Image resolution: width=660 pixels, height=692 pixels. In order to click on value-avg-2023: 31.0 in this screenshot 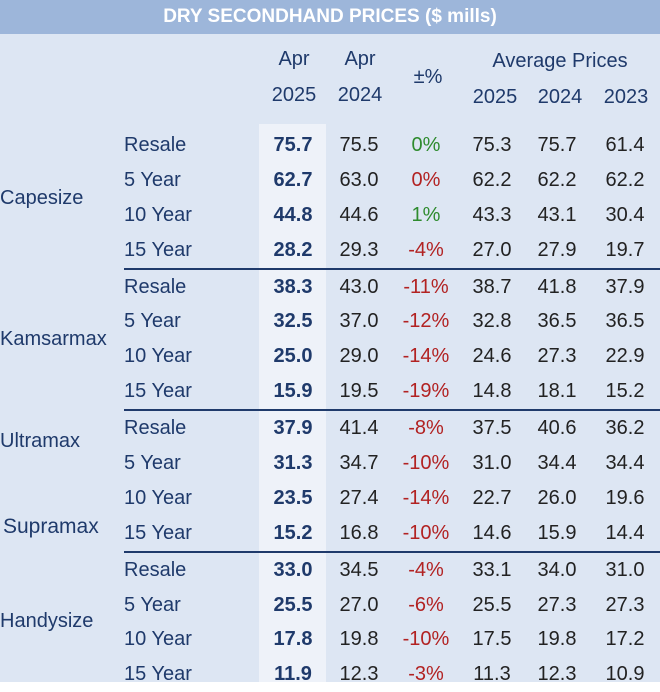, I will do `click(625, 569)`.